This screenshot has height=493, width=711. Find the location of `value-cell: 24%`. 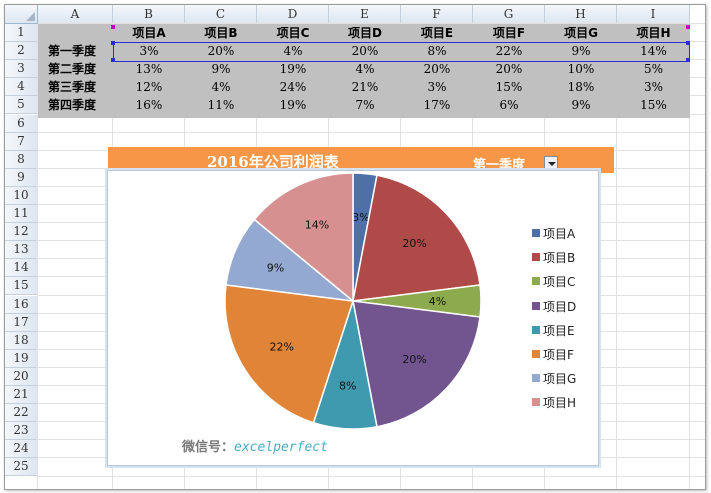

value-cell: 24% is located at coordinates (293, 87).